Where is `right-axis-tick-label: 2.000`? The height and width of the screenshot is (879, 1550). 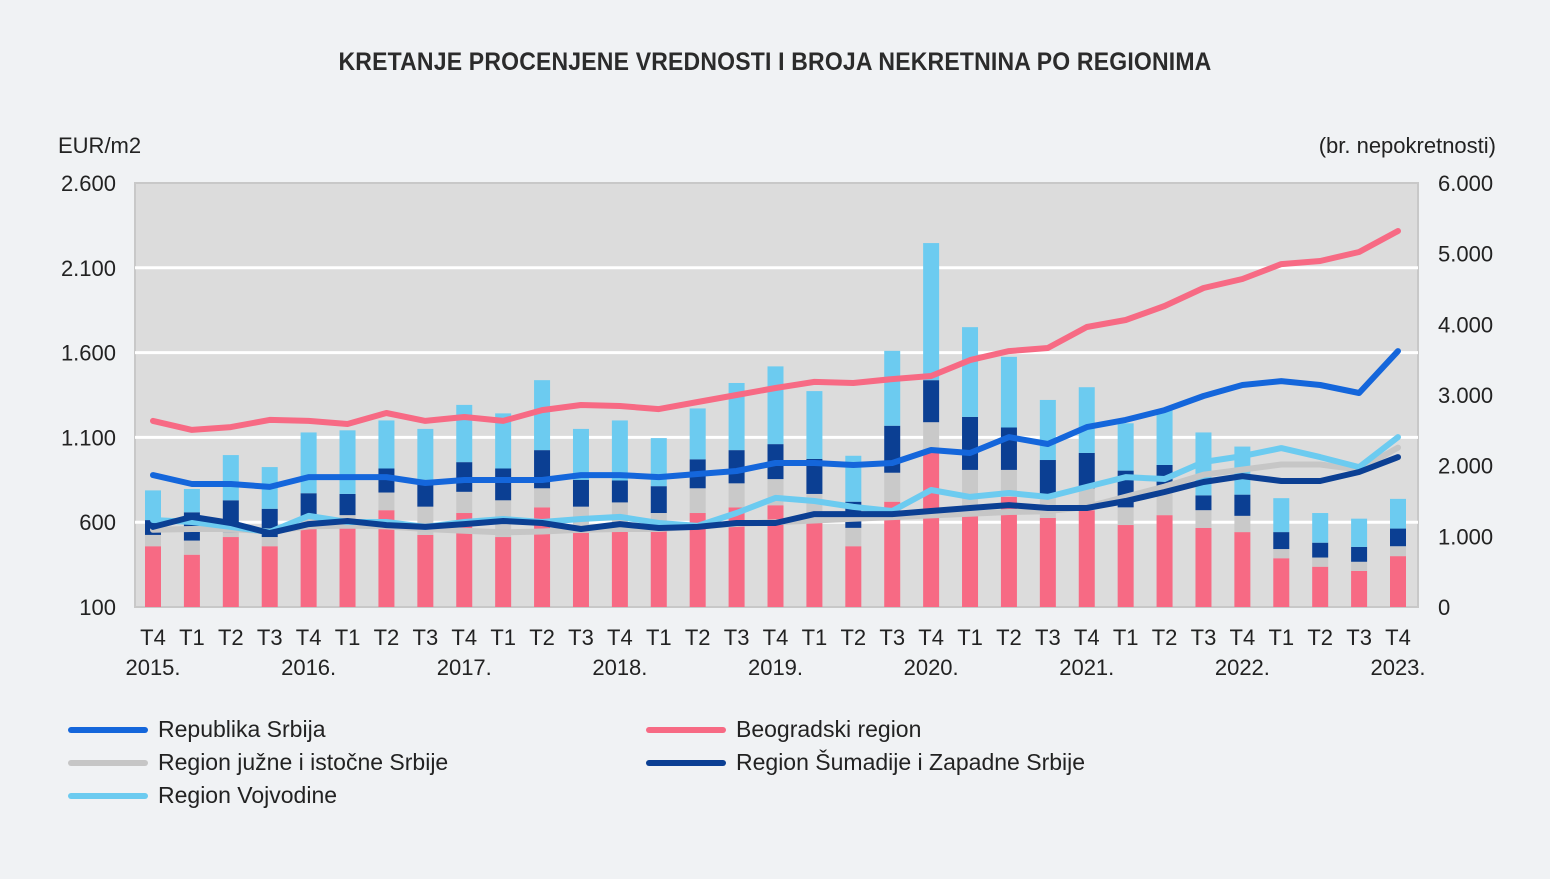 right-axis-tick-label: 2.000 is located at coordinates (1465, 466).